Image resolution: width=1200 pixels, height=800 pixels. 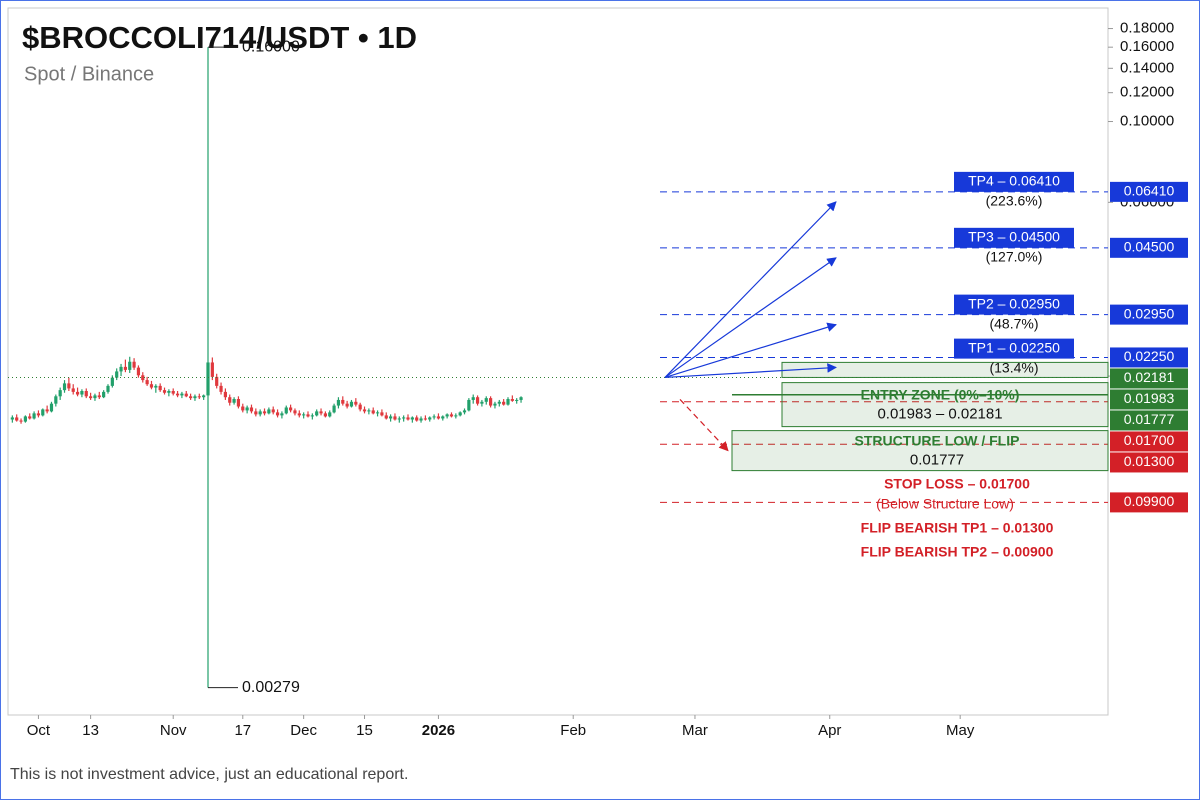 I want to click on structure-box, so click(x=920, y=451).